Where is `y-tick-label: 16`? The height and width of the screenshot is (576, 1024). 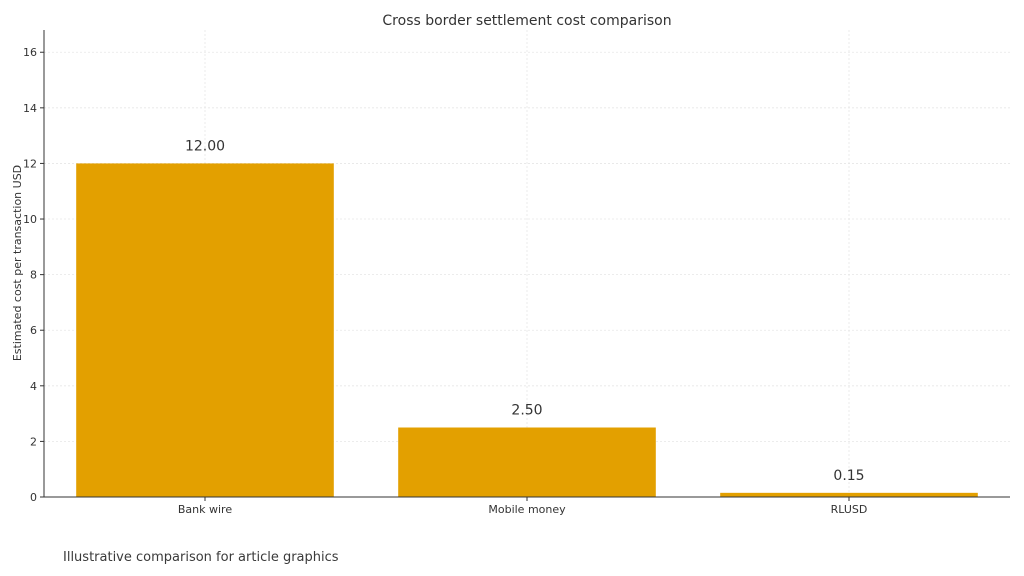
y-tick-label: 16 is located at coordinates (30, 52).